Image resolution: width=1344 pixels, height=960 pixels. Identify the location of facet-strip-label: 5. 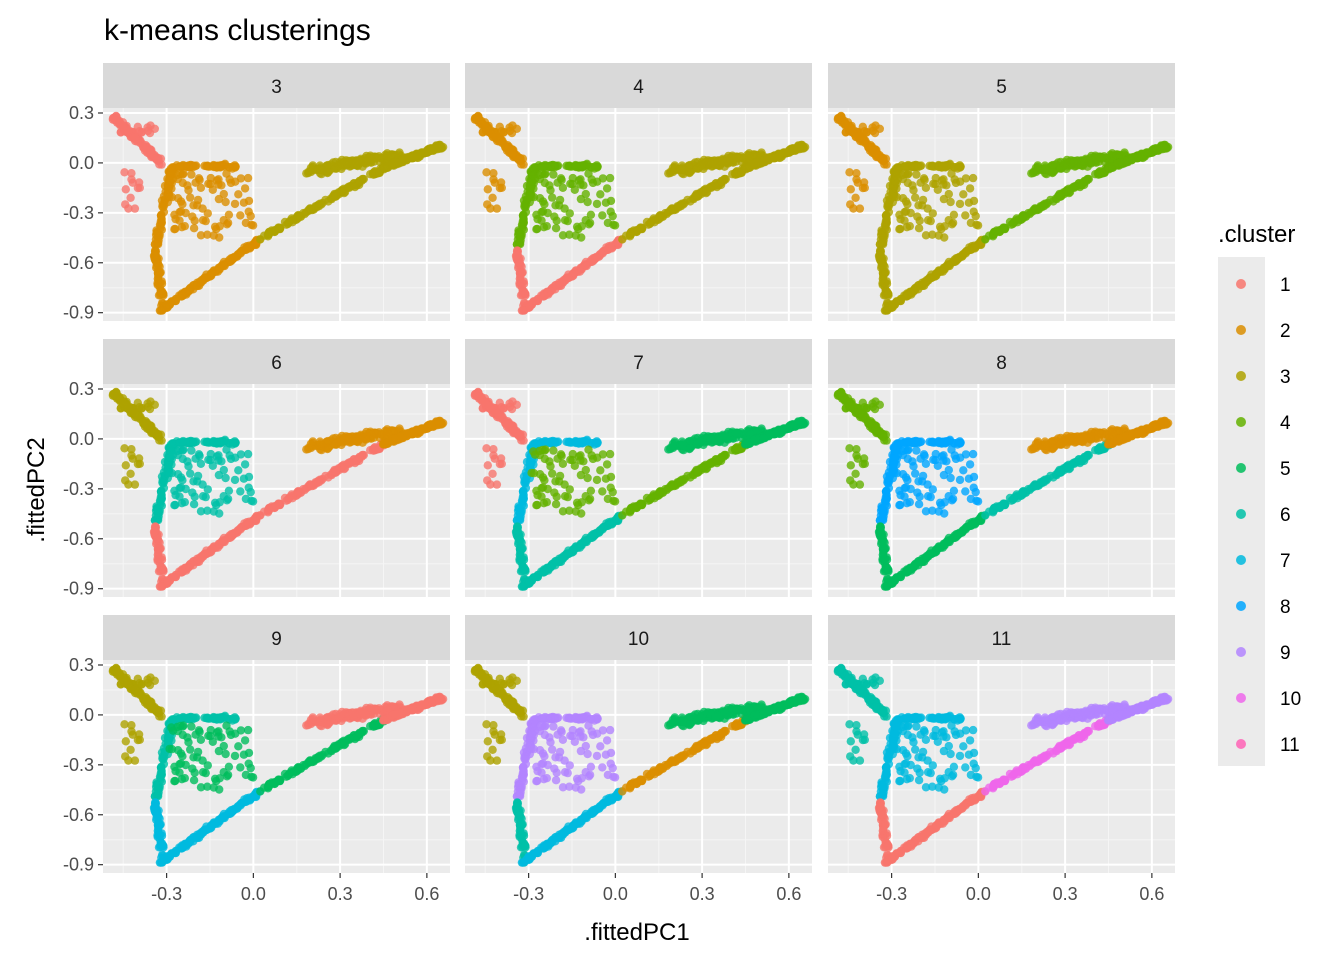
(1001, 87).